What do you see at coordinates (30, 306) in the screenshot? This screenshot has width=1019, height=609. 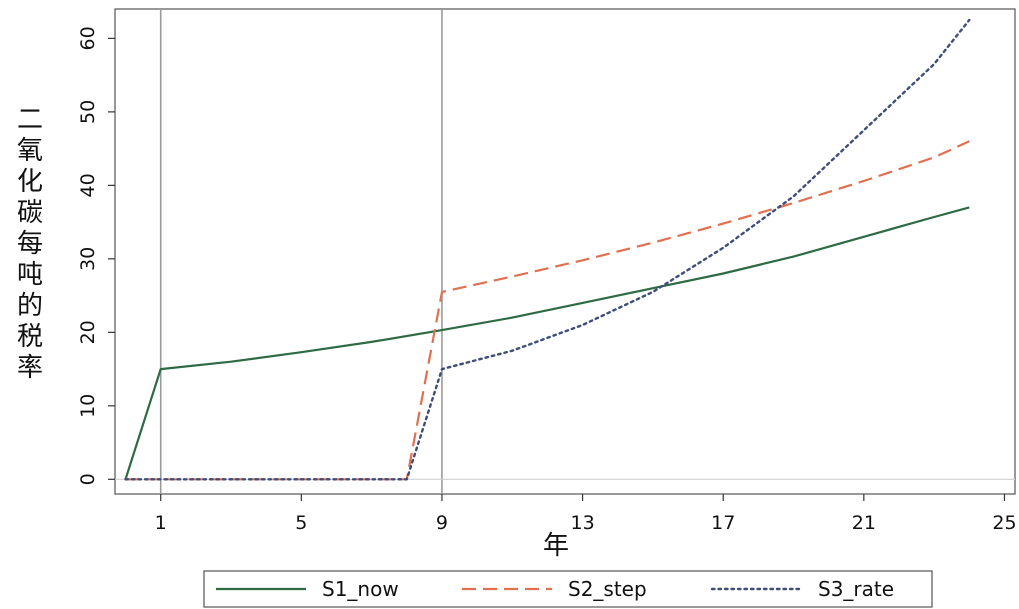 I see `y-axis-title-char: 的` at bounding box center [30, 306].